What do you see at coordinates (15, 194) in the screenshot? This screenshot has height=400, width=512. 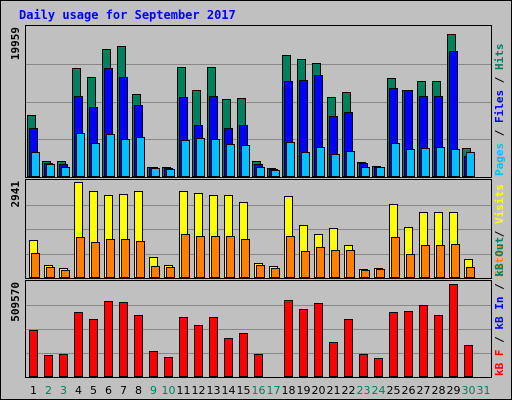 I see `axis-max-label: 2941` at bounding box center [15, 194].